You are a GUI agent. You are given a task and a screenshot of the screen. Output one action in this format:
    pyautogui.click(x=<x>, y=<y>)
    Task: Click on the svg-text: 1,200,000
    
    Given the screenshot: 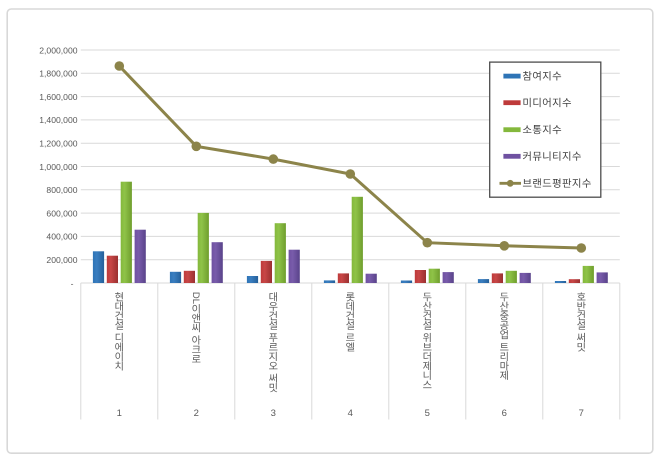 What is the action you would take?
    pyautogui.click(x=58, y=144)
    